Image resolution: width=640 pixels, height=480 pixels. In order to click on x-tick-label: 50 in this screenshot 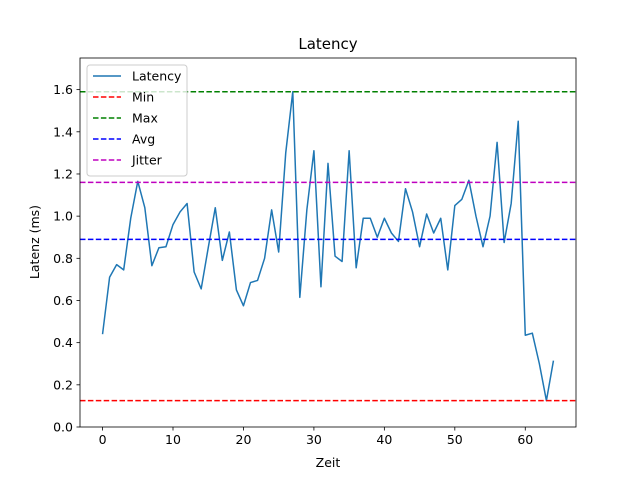, I will do `click(455, 439)`.